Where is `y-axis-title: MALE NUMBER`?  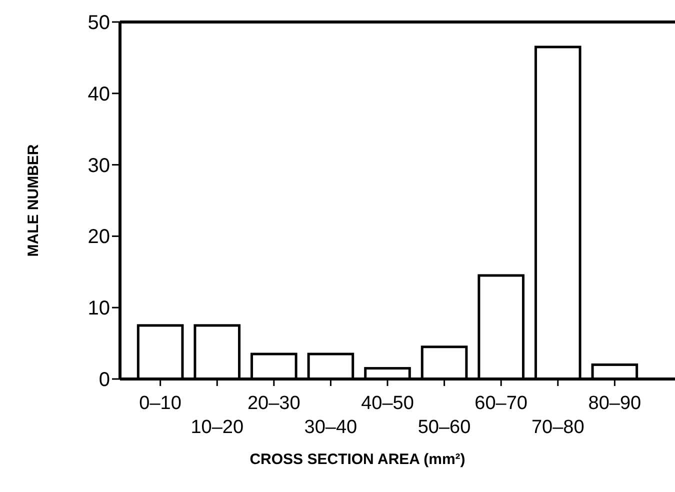
y-axis-title: MALE NUMBER is located at coordinates (33, 200).